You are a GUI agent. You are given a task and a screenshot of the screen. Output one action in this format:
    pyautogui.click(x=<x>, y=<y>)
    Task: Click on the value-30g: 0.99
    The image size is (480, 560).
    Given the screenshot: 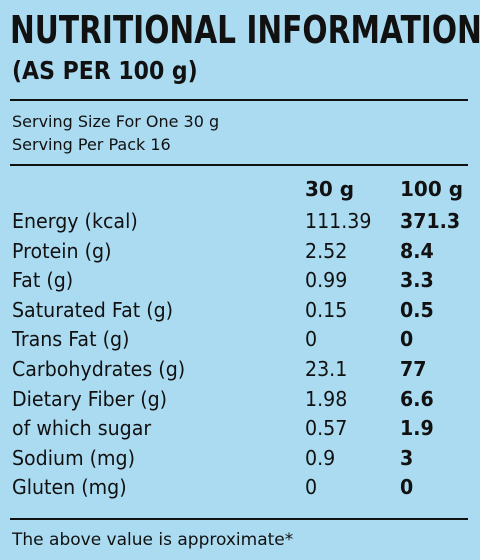 What is the action you would take?
    pyautogui.click(x=326, y=280)
    